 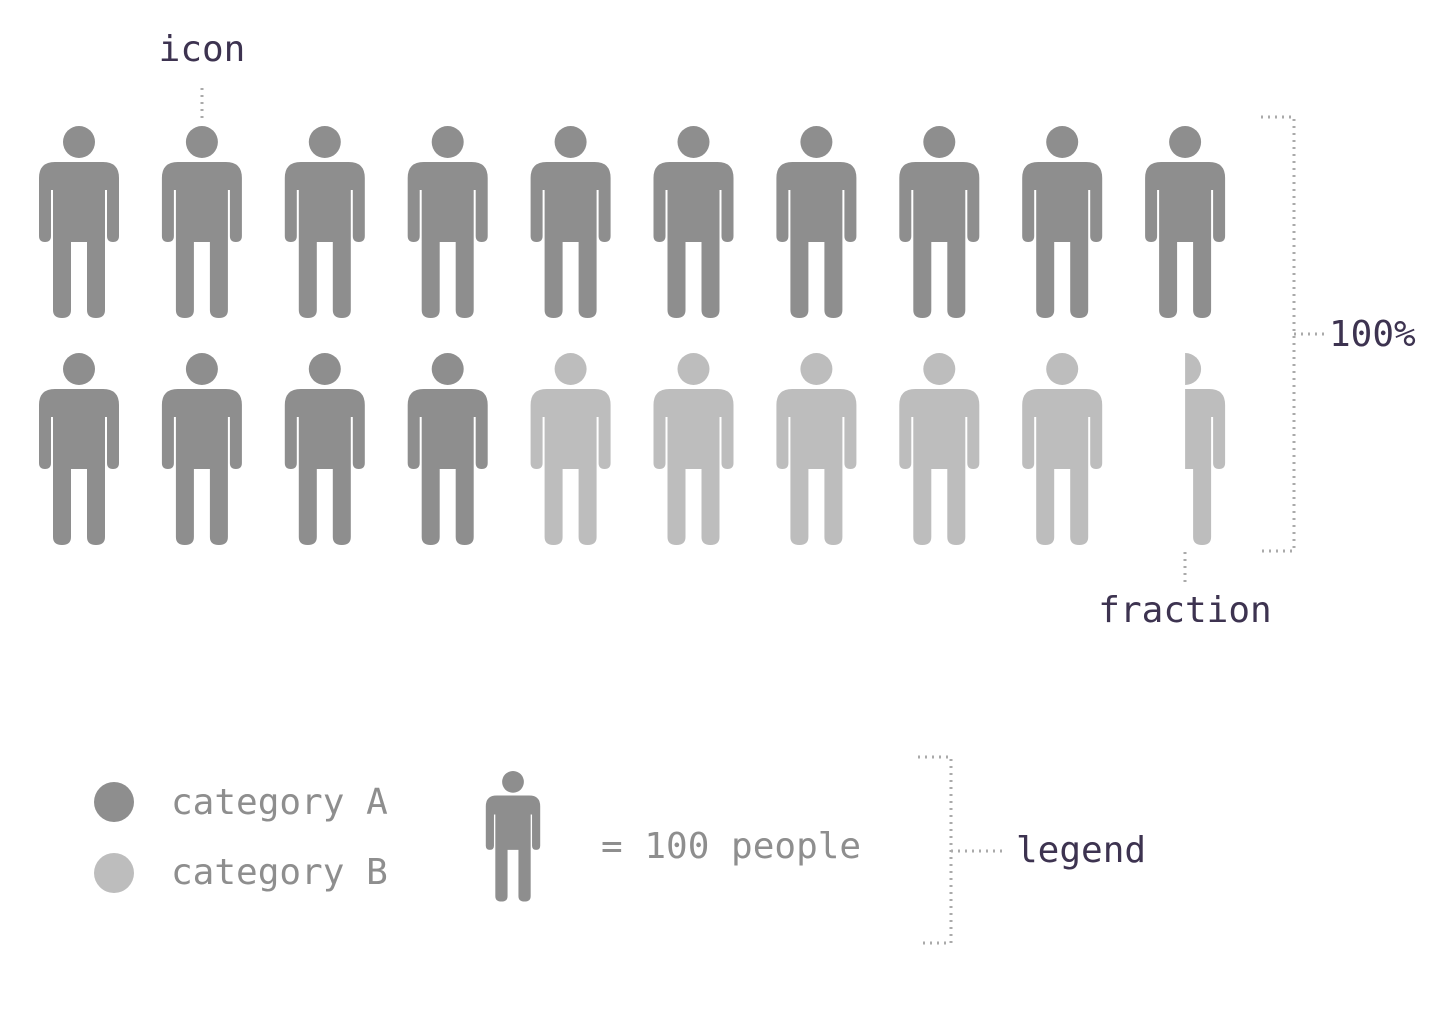 What do you see at coordinates (1081, 850) in the screenshot?
I see `legend-annotation-label: legend` at bounding box center [1081, 850].